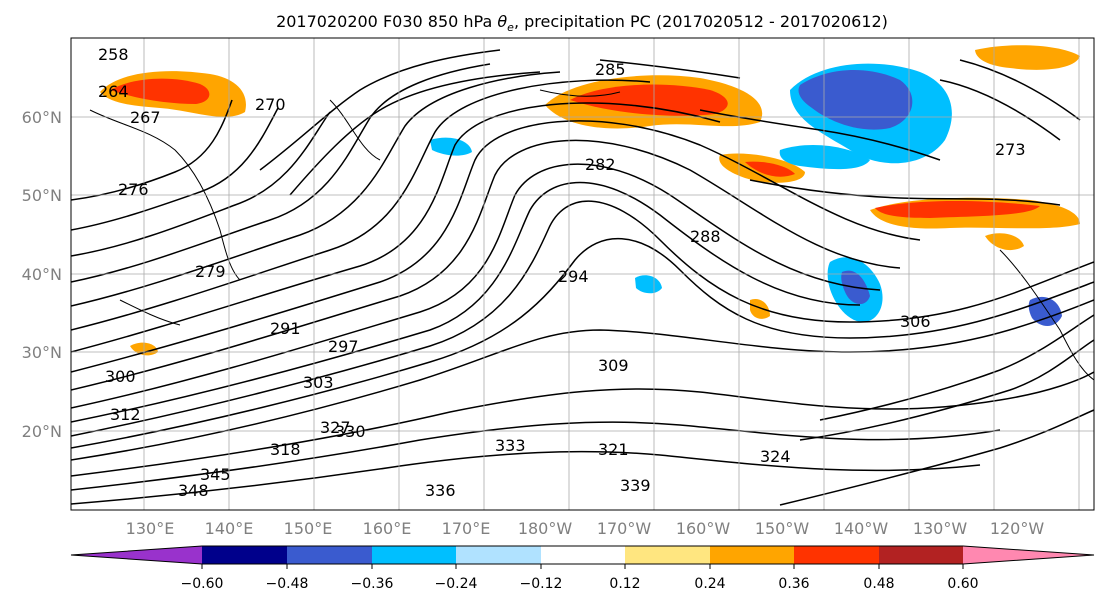  I want to click on lon-label-160e: 160°E, so click(387, 528).